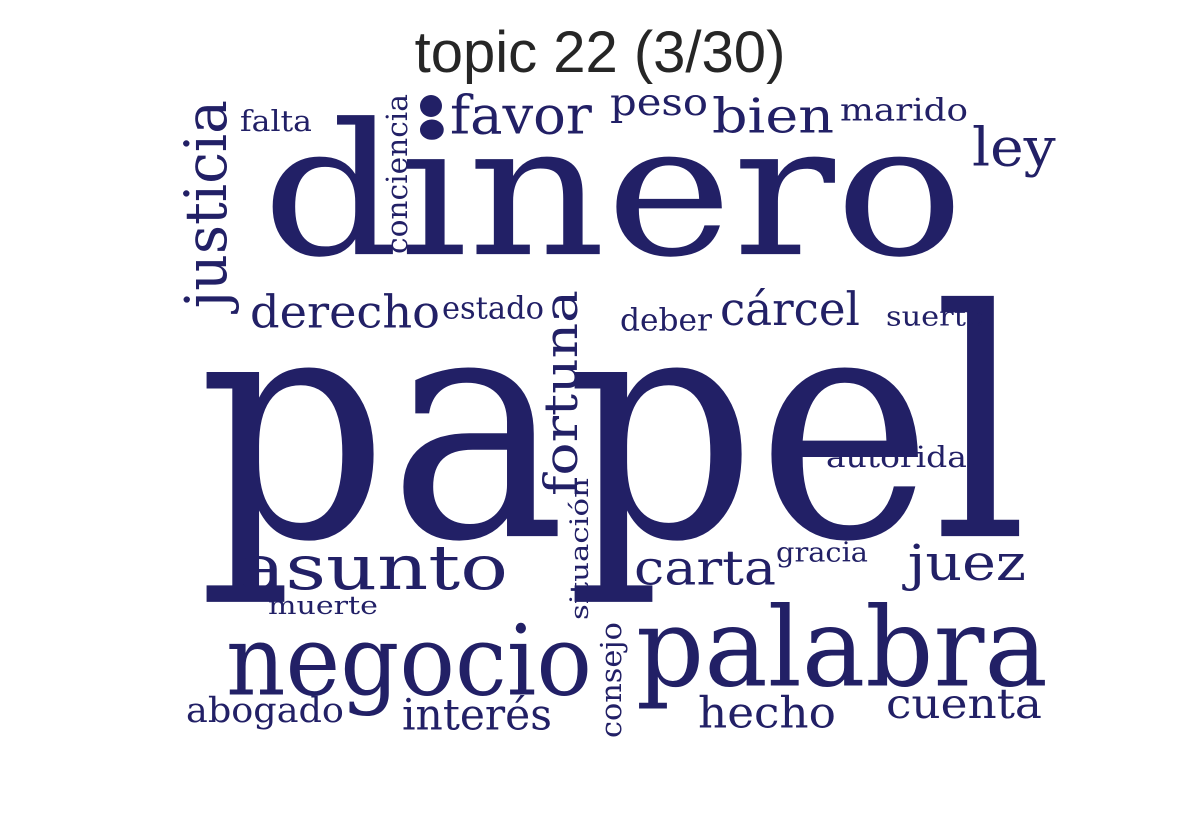  What do you see at coordinates (345, 312) in the screenshot?
I see `word-derecho: derecho` at bounding box center [345, 312].